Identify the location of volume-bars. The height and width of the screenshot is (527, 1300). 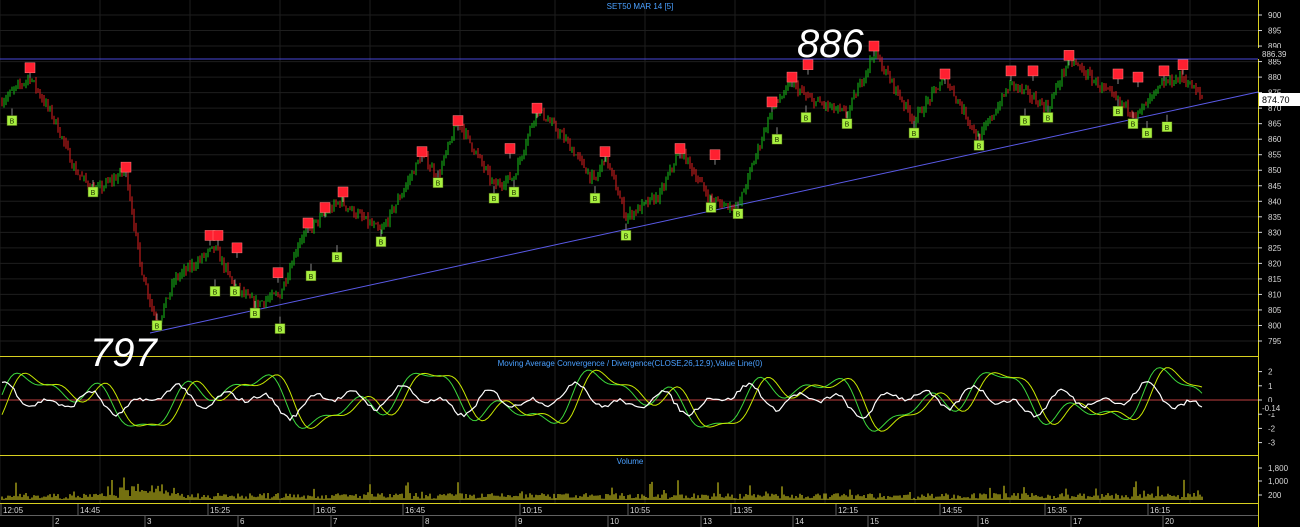
(602, 488).